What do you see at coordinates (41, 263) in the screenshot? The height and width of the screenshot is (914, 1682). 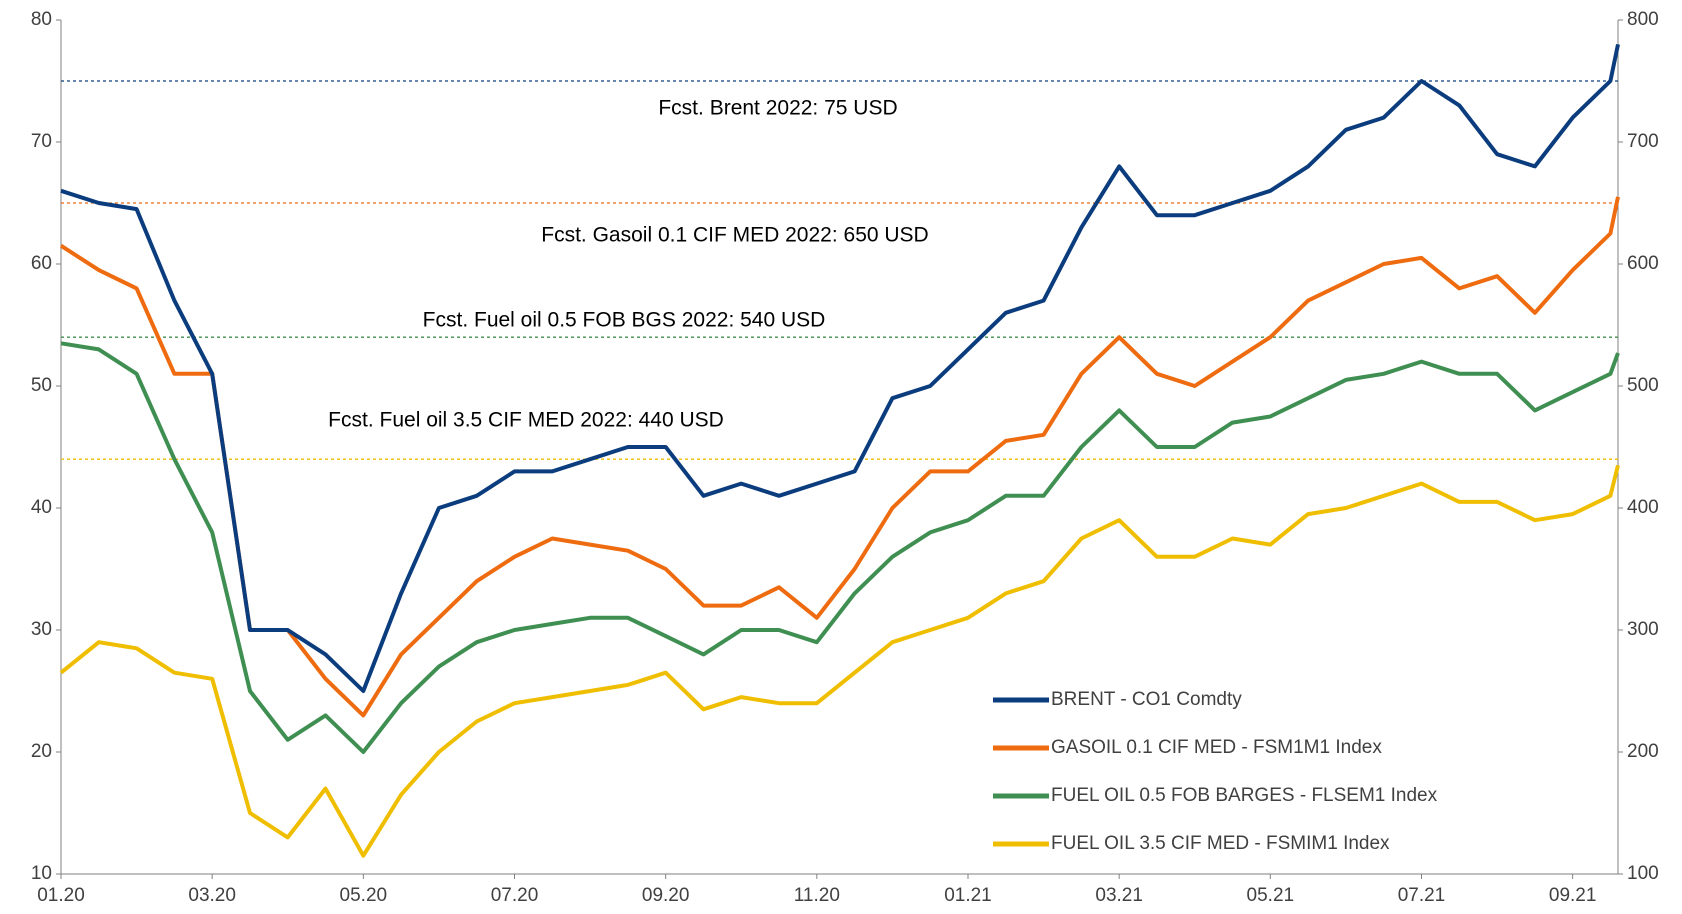 I see `y-tick-label: 60` at bounding box center [41, 263].